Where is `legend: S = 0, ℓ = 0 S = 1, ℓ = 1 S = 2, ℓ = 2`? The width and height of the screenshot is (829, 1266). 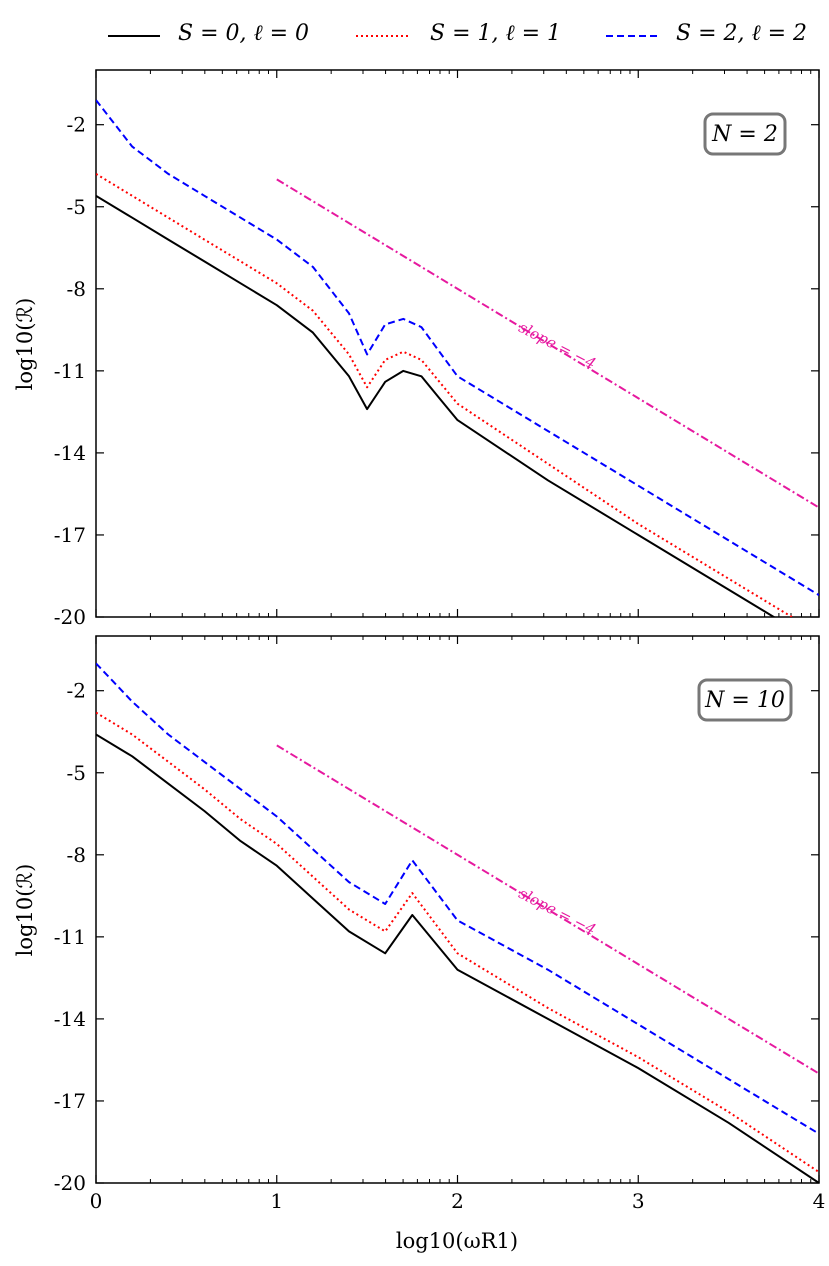 legend: S = 0, ℓ = 0 S = 1, ℓ = 1 S = 2, ℓ = 2 is located at coordinates (414, 34).